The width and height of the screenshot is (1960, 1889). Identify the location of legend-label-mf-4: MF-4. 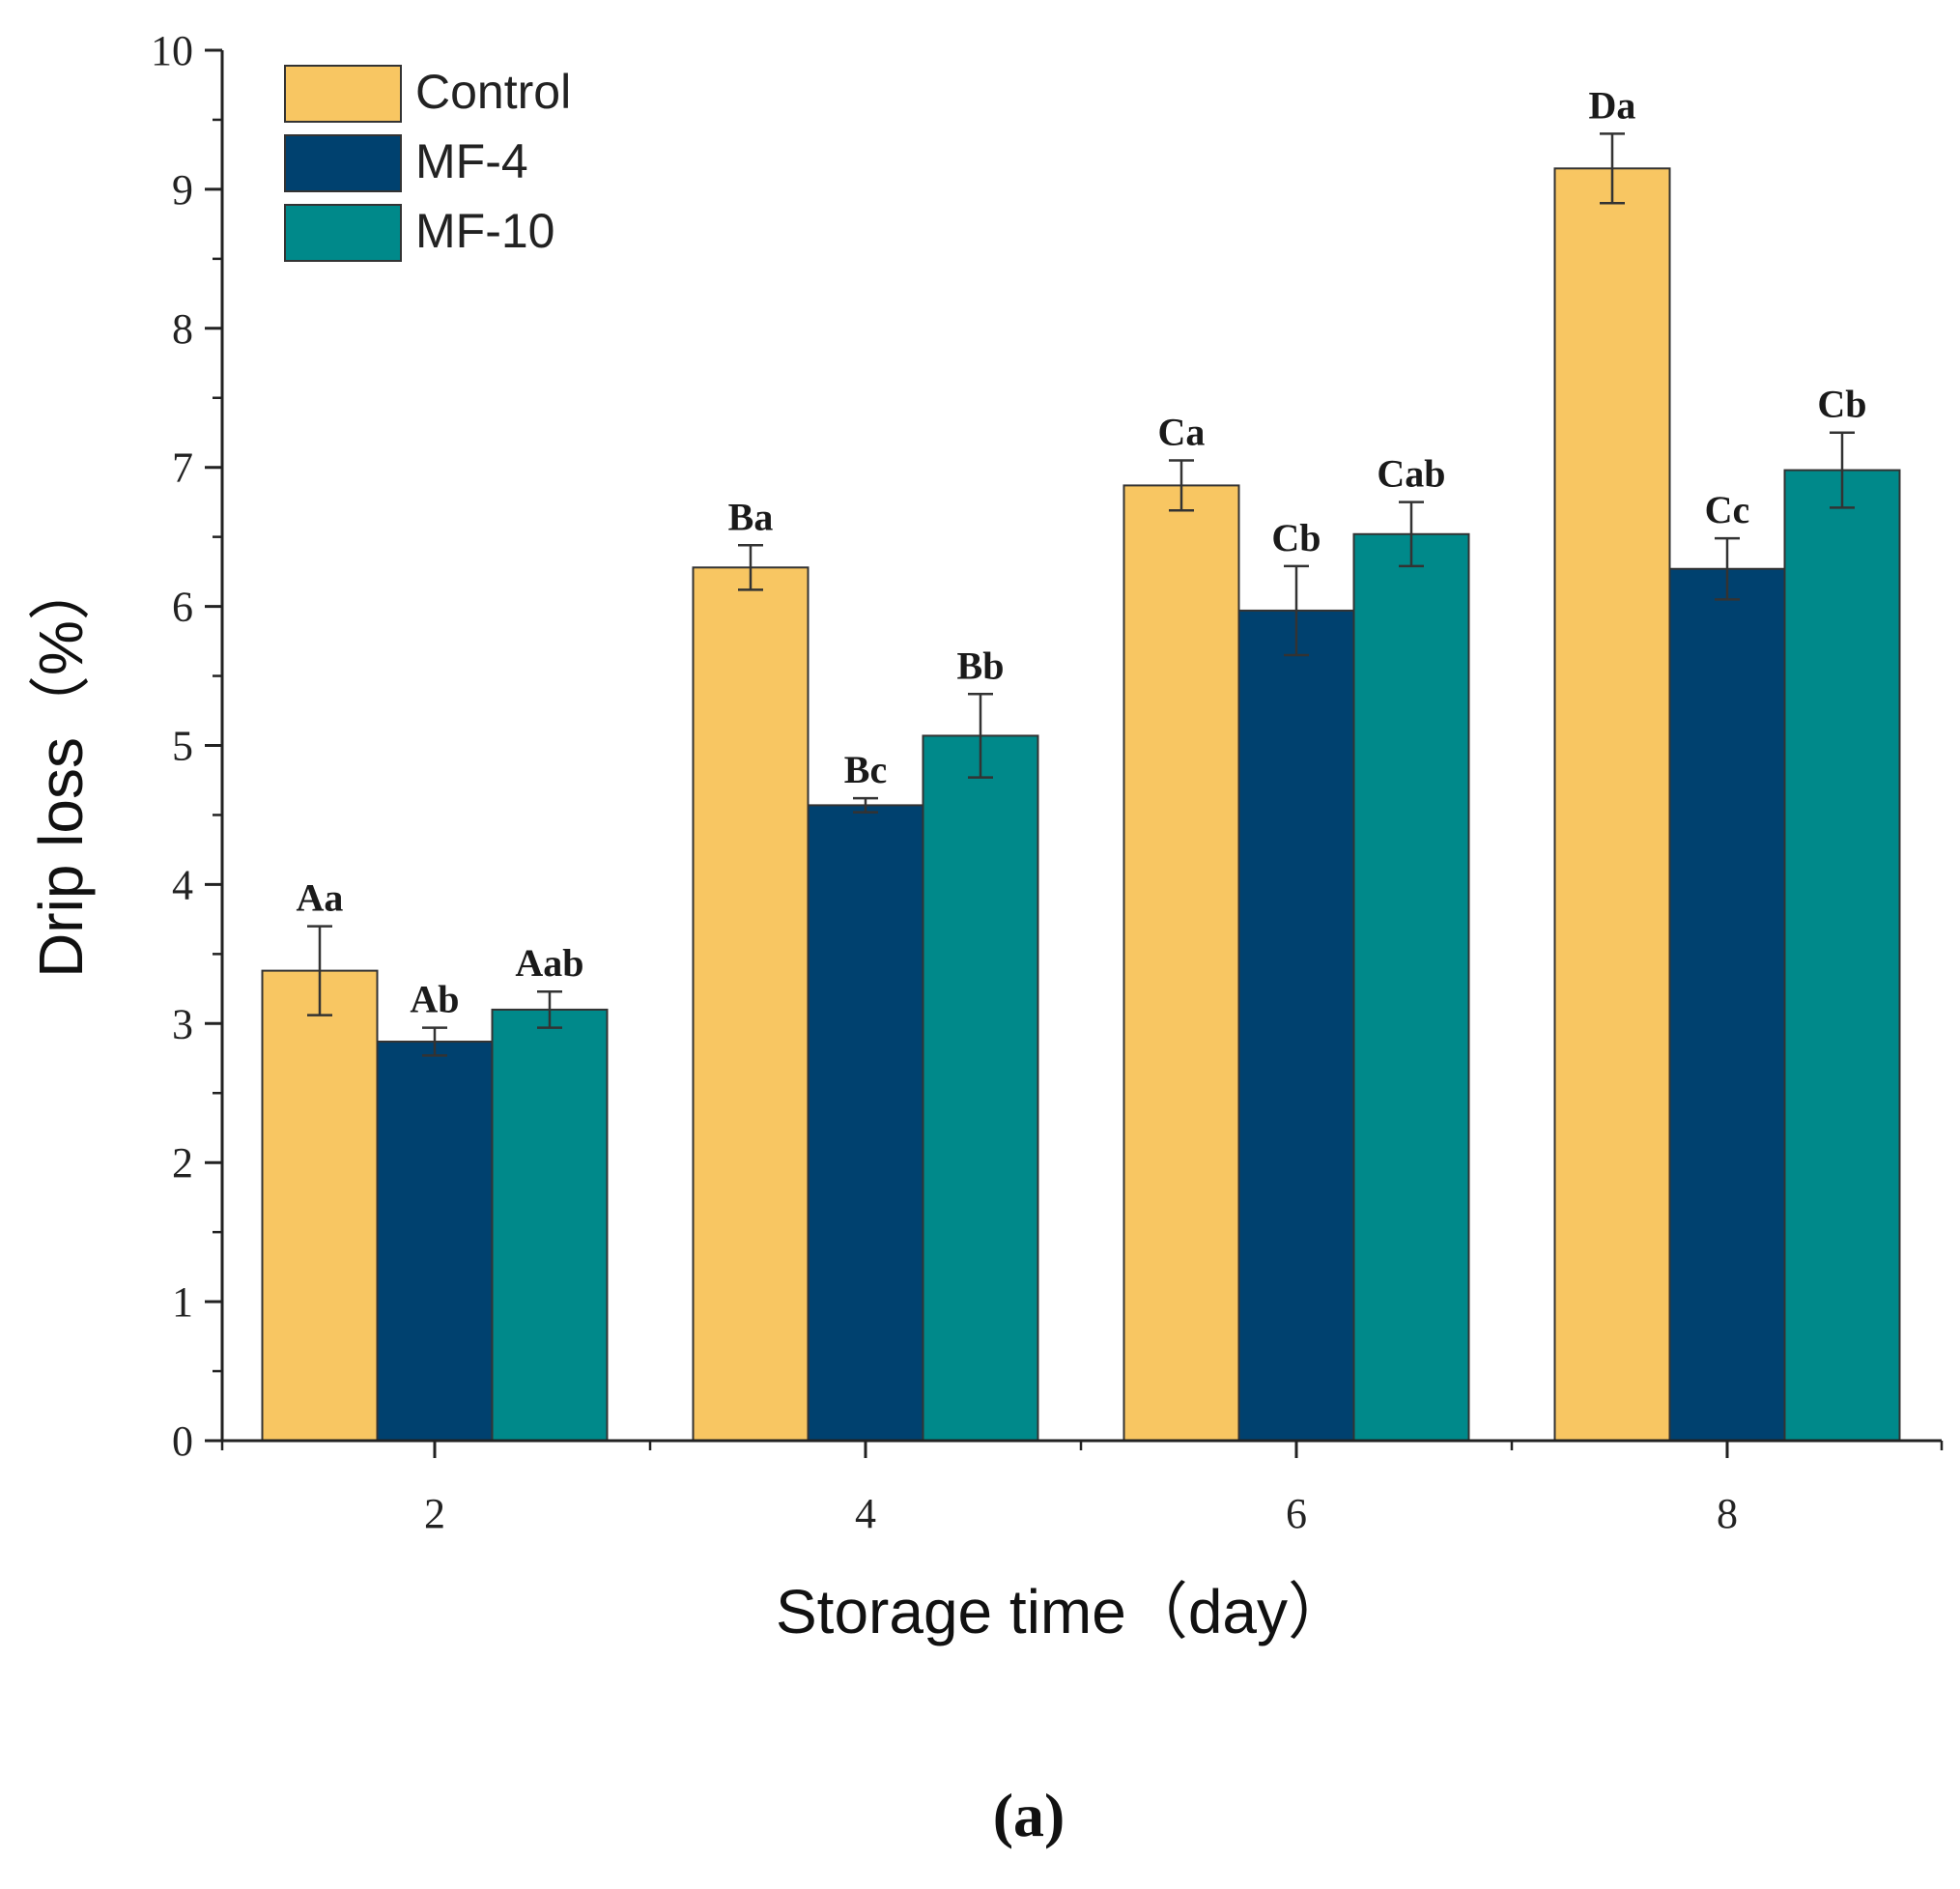
(471, 161).